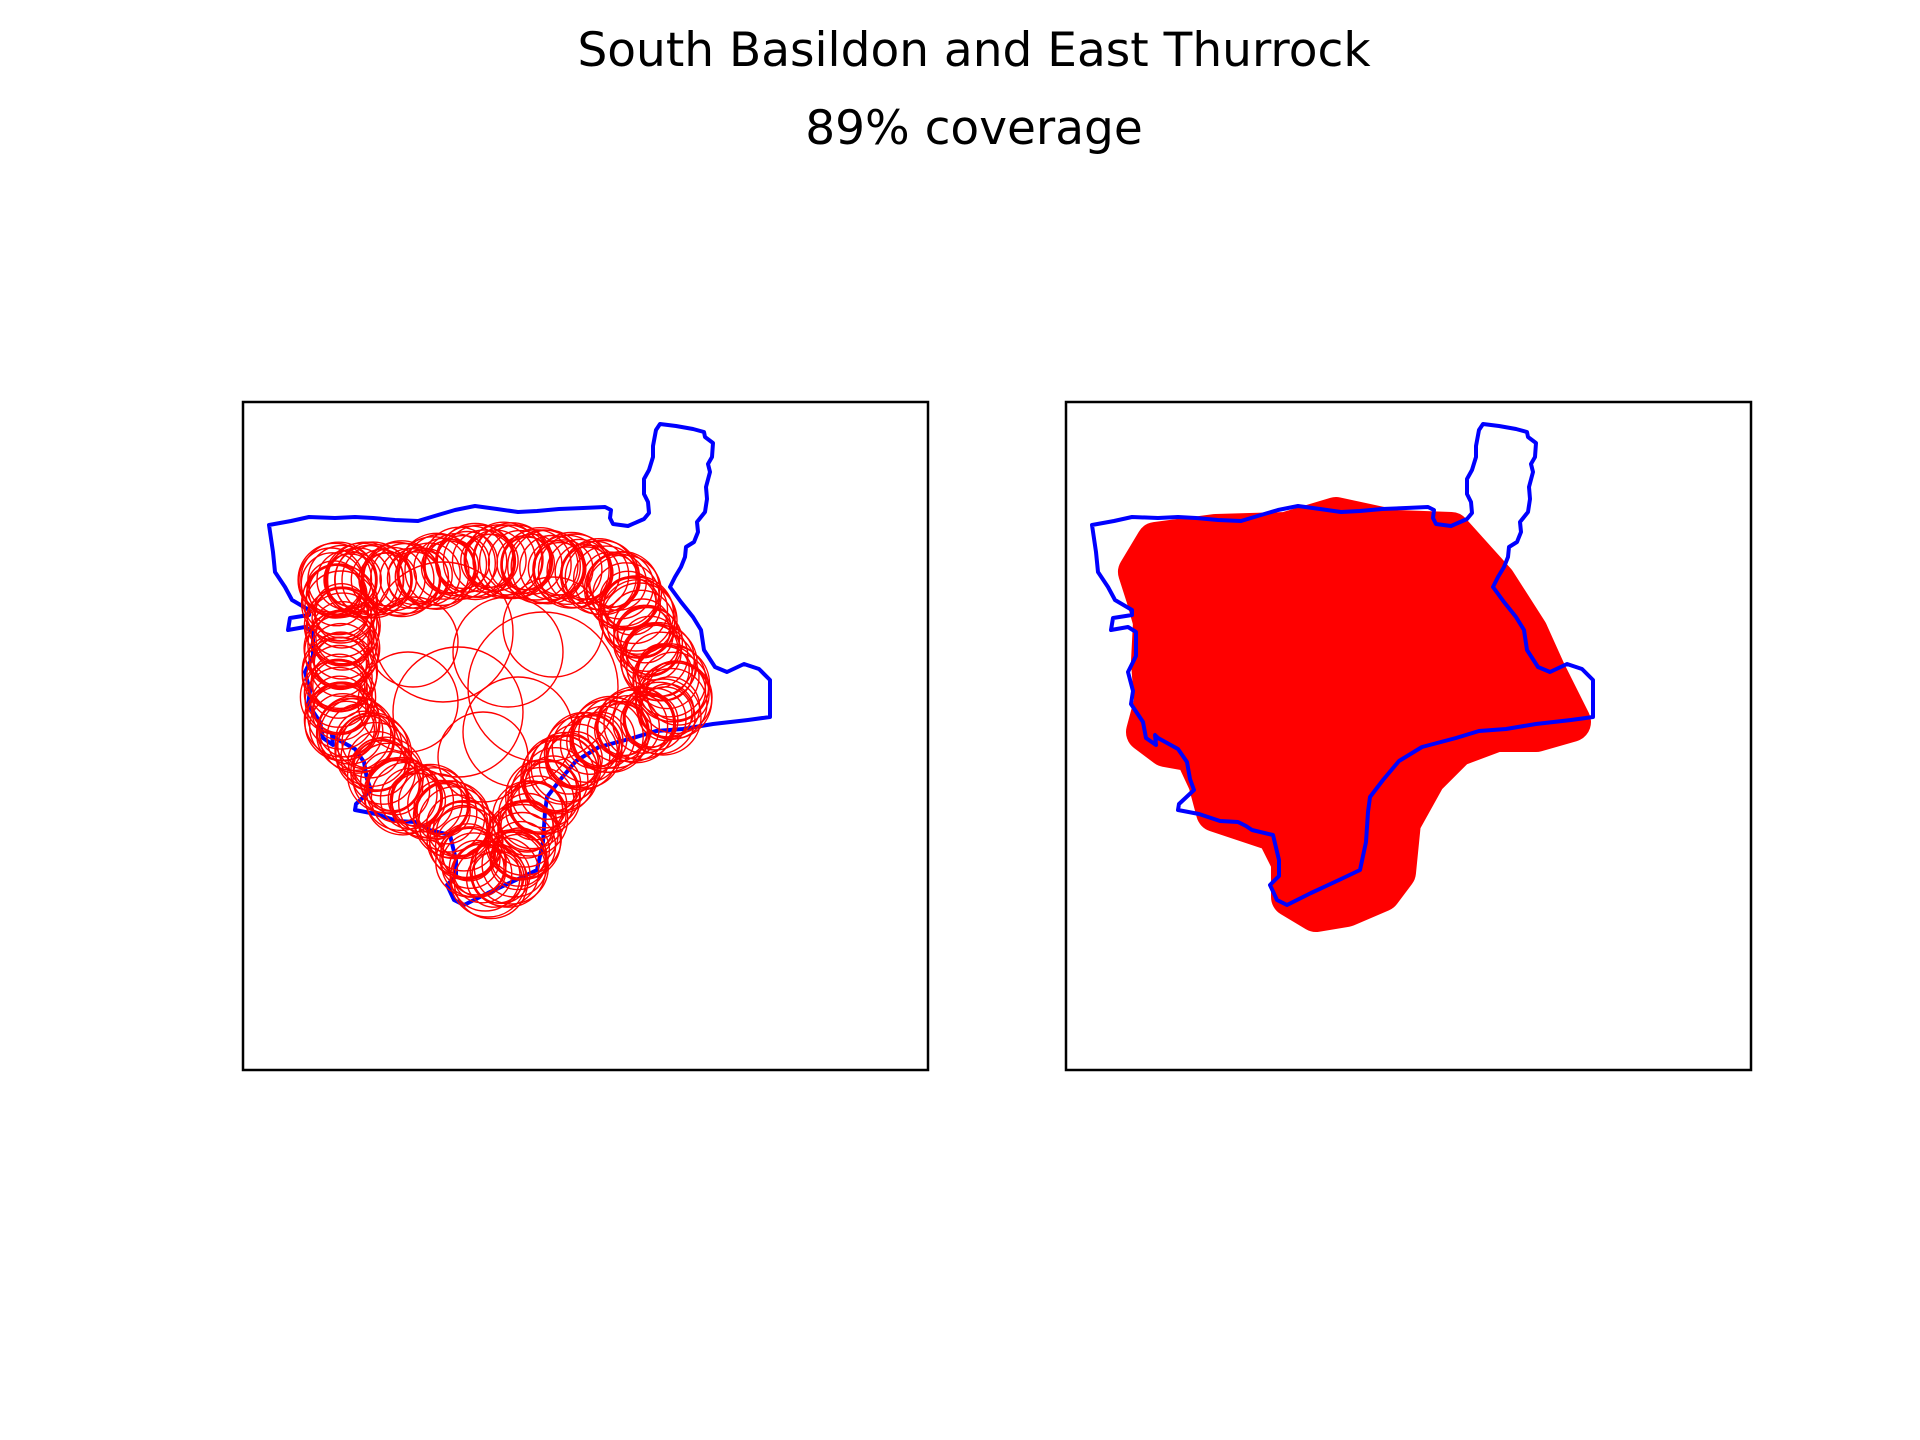 This screenshot has width=1920, height=1440. Describe the element at coordinates (974, 128) in the screenshot. I see `figure-subtitle: 89% coverage` at that location.